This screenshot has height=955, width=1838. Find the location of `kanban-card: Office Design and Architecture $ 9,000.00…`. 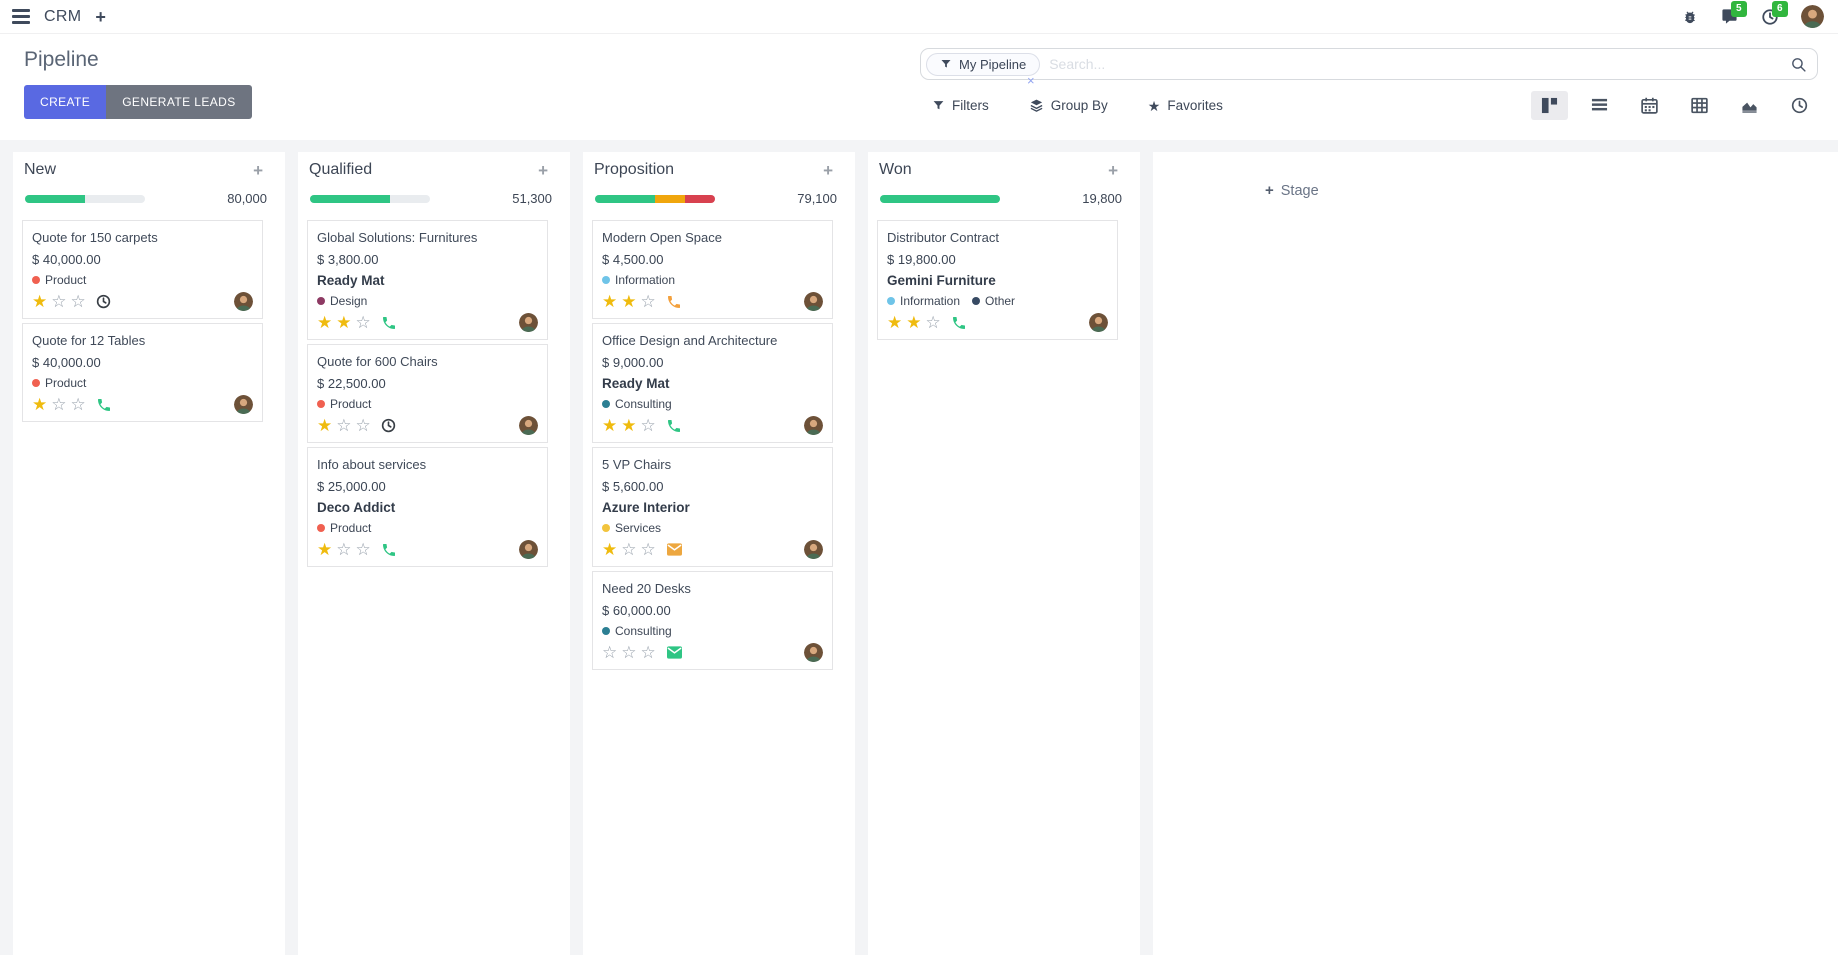

kanban-card: Office Design and Architecture $ 9,000.00… is located at coordinates (712, 383).